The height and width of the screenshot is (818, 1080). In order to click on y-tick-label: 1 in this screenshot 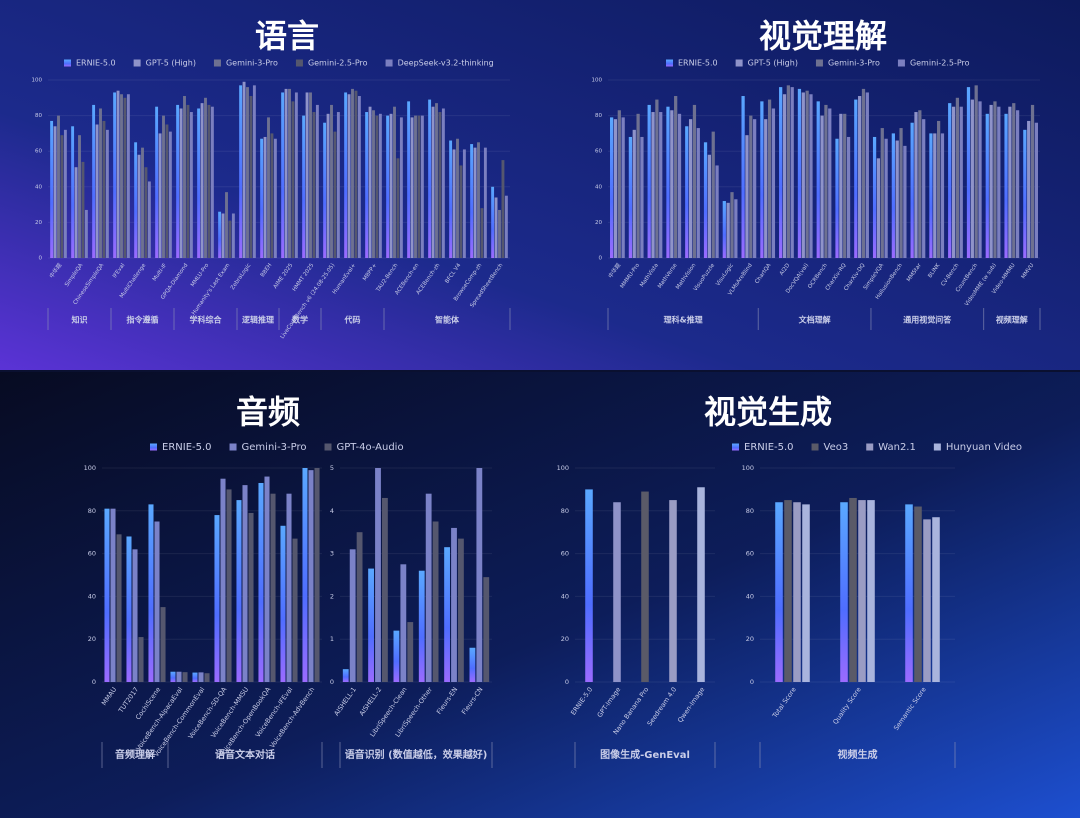, I will do `click(332, 639)`.